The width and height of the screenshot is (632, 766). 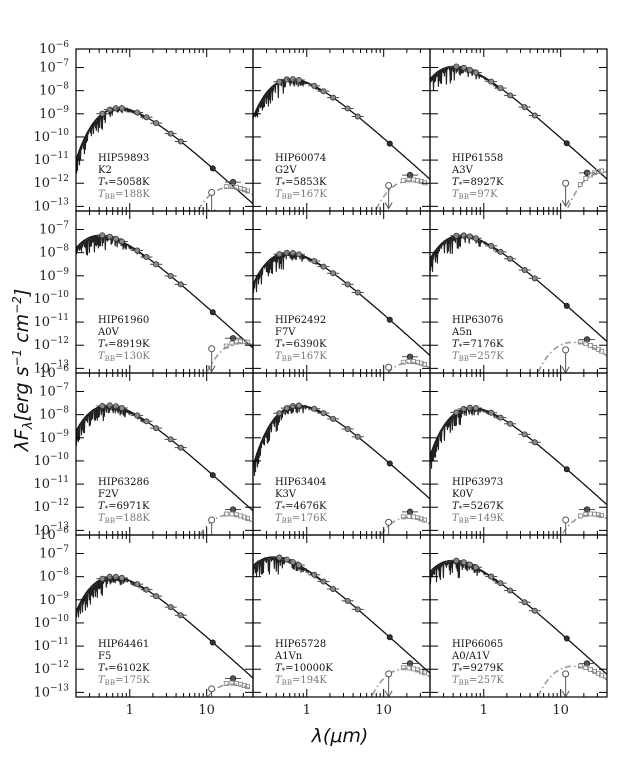 What do you see at coordinates (304, 669) in the screenshot?
I see `tstar-label: T*=10000K` at bounding box center [304, 669].